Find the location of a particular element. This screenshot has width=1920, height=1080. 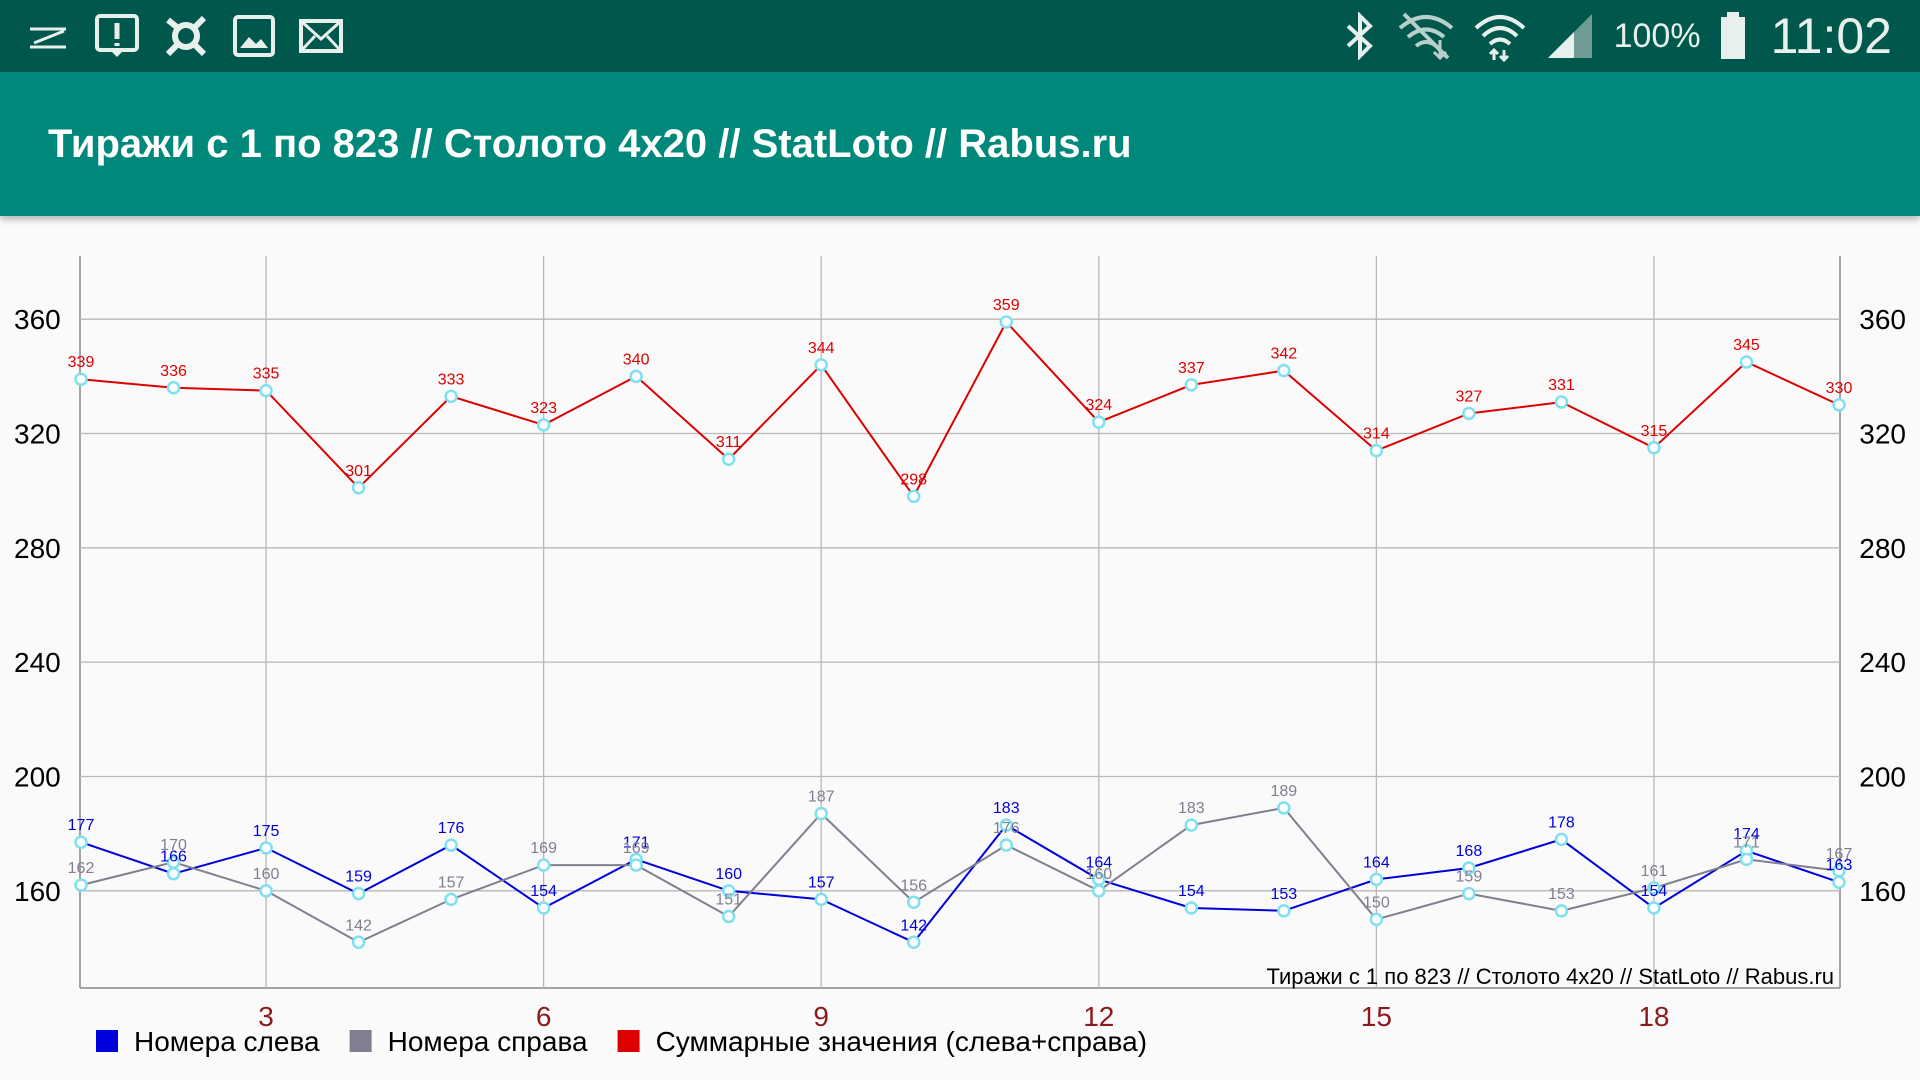

data-label: 161 is located at coordinates (1654, 871).